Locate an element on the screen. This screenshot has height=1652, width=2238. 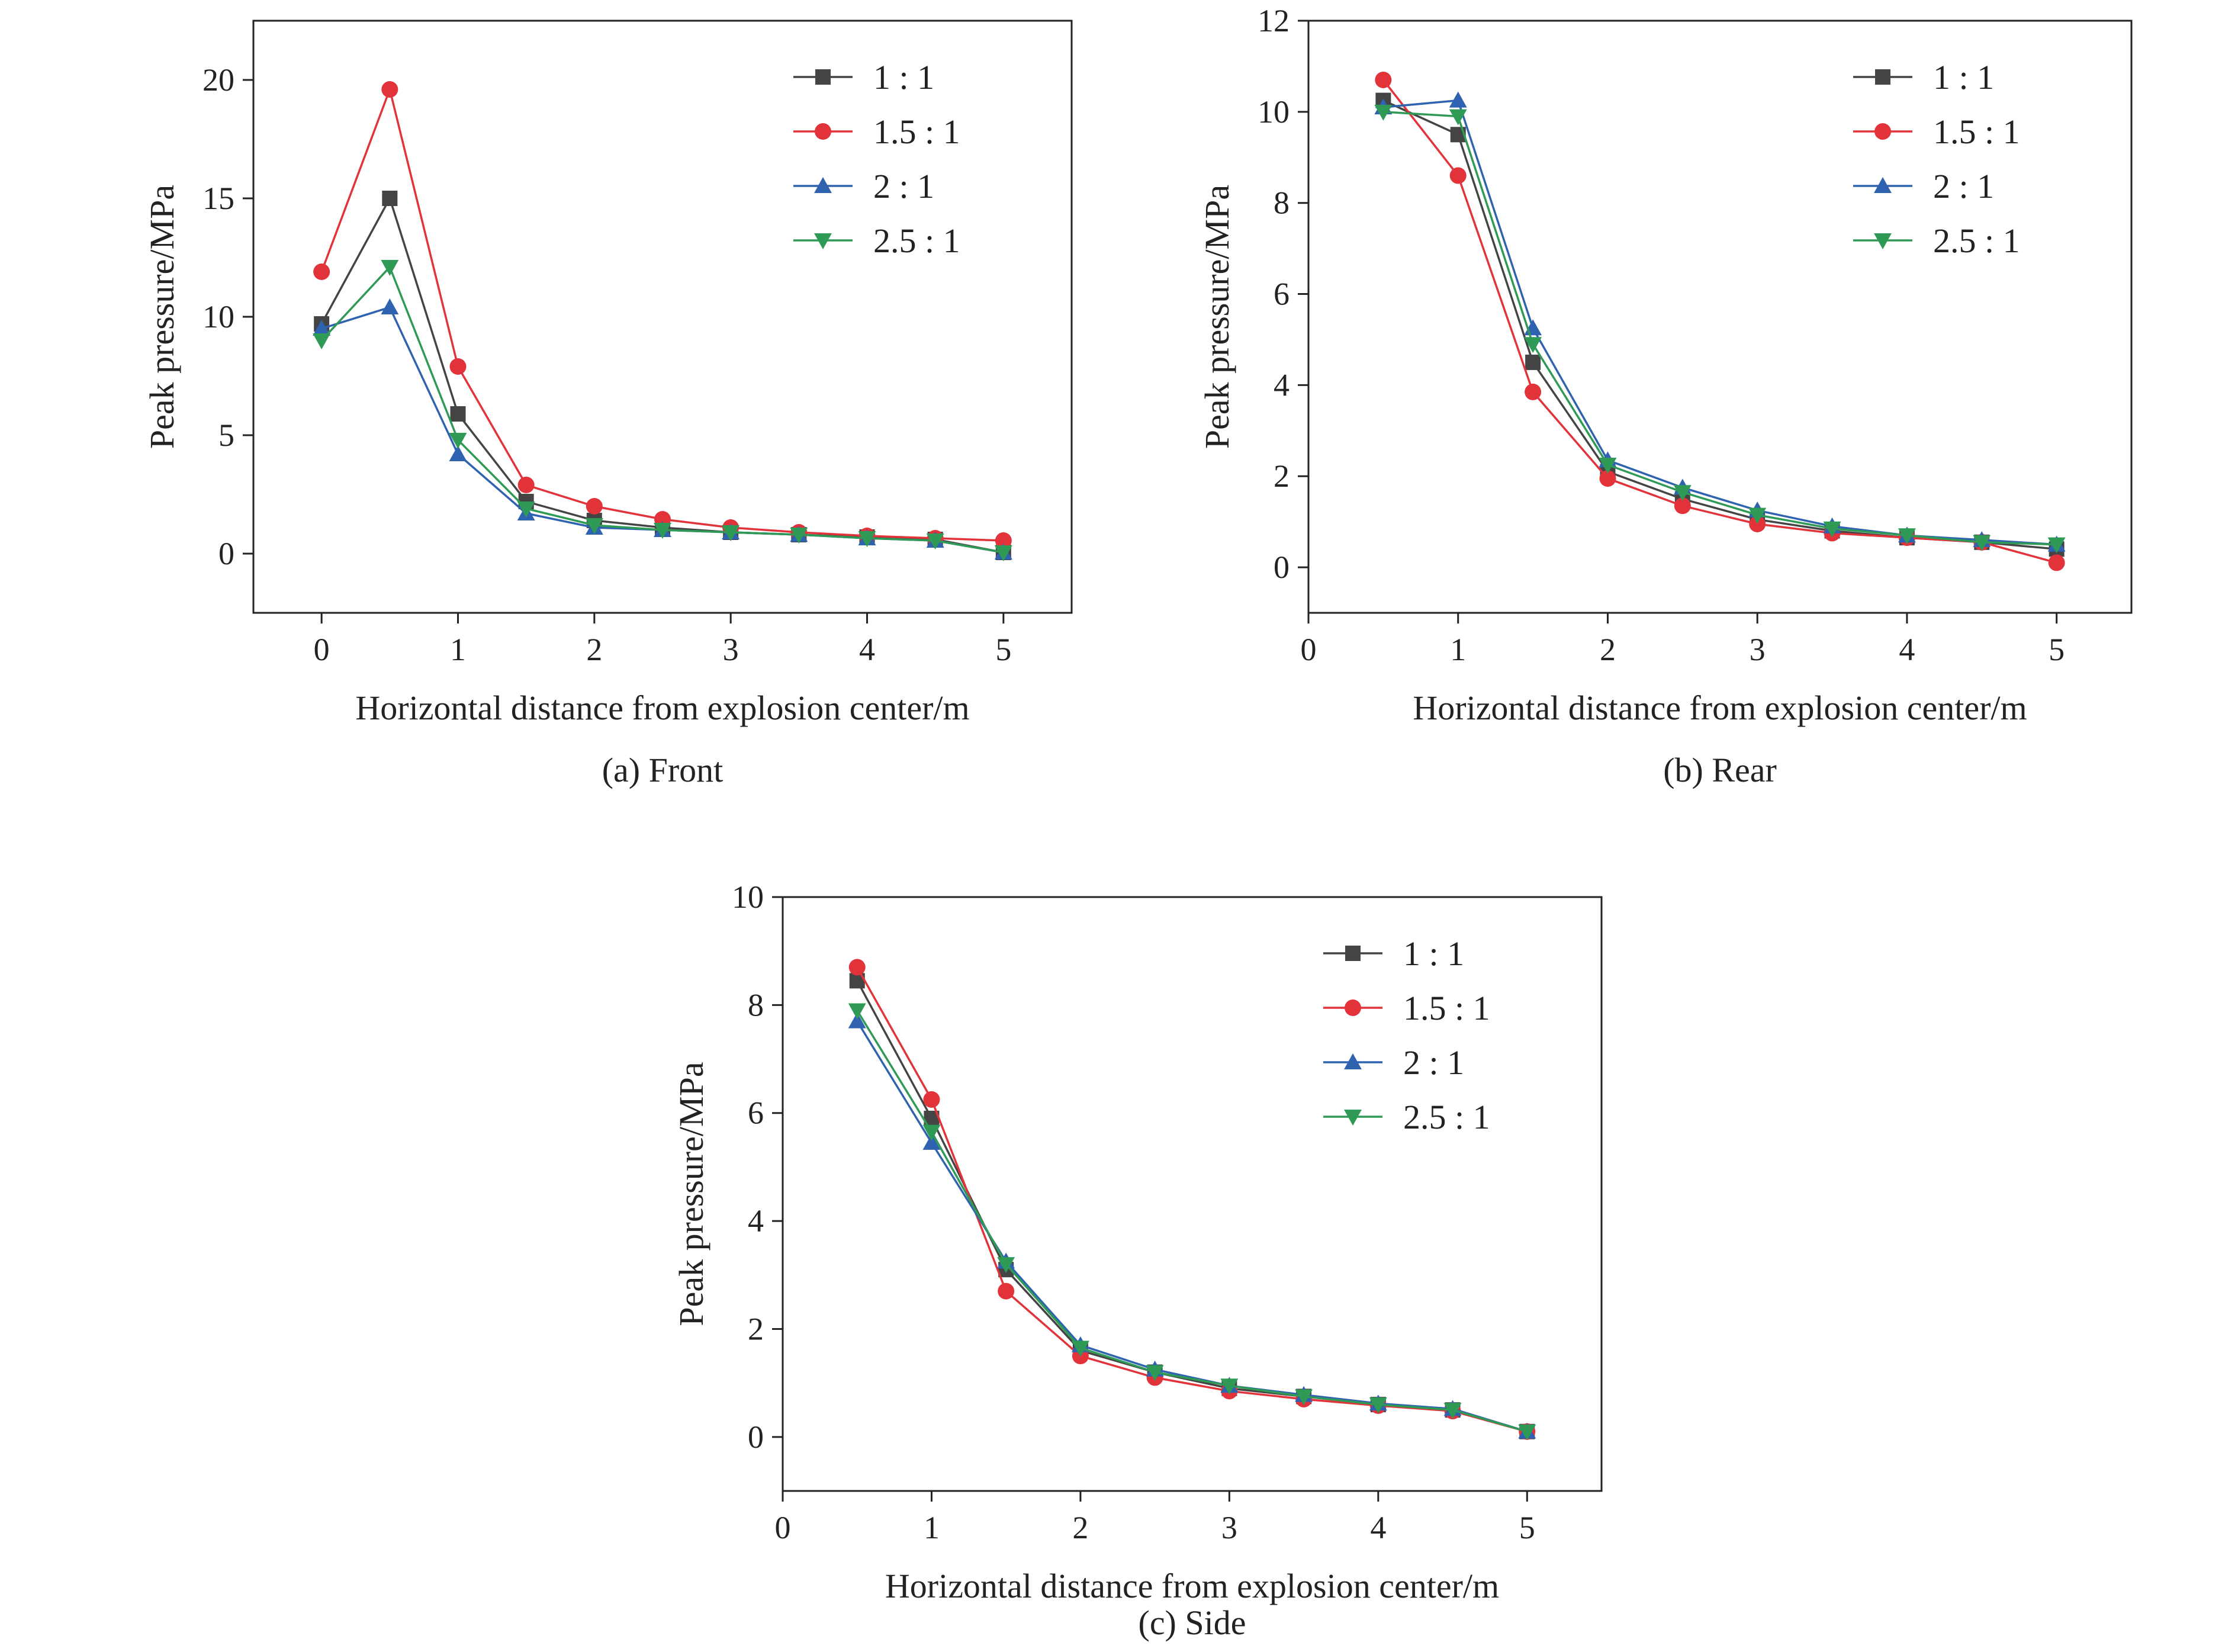
y-tick-label: 15 is located at coordinates (218, 198).